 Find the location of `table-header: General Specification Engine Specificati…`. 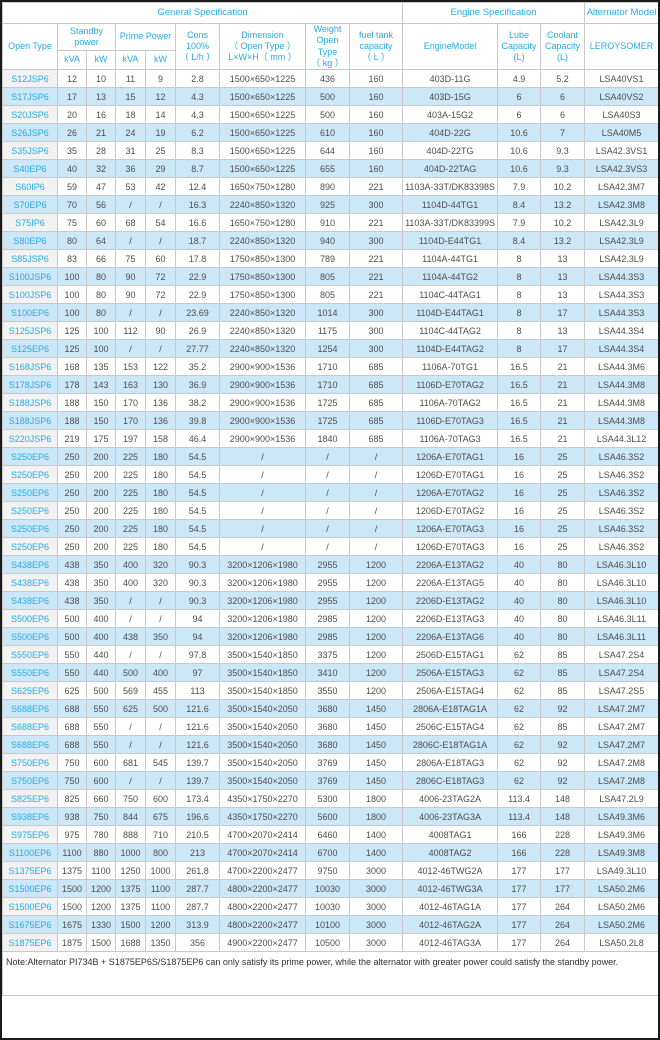

table-header: General Specification Engine Specificati… is located at coordinates (330, 36).